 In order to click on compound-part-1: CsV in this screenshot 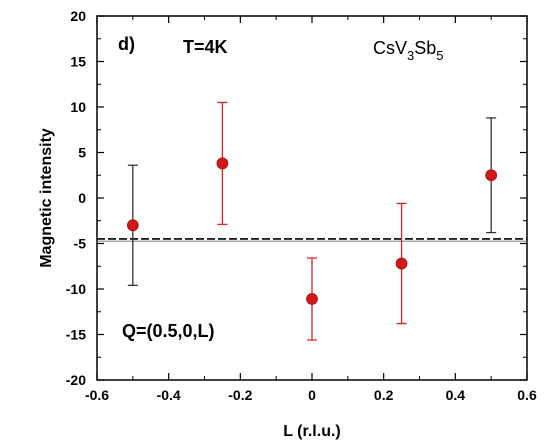, I will do `click(390, 48)`.